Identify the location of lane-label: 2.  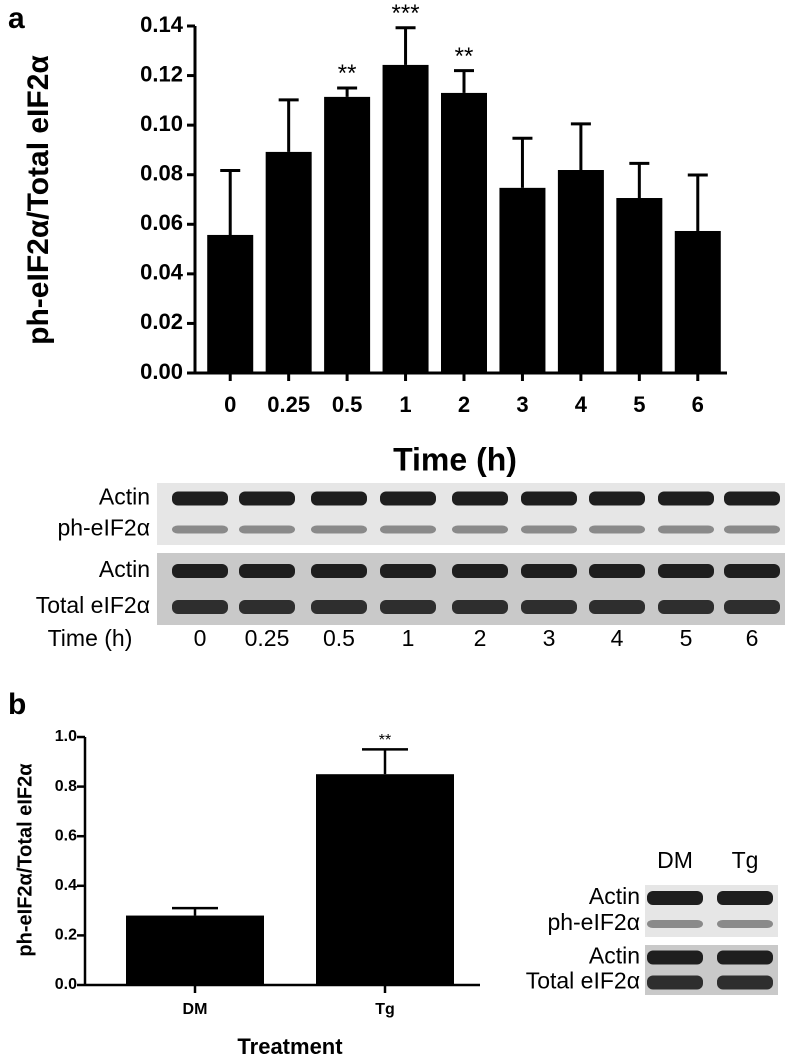
(480, 638).